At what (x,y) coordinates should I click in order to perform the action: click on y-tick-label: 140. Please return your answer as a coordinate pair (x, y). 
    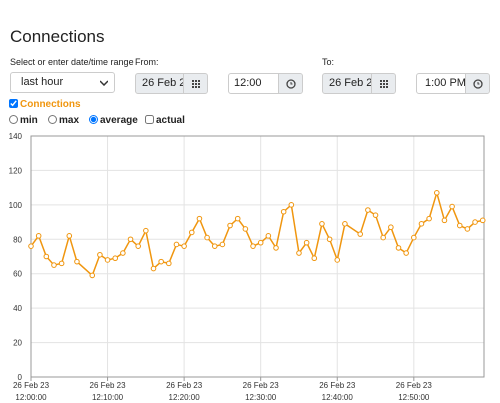
    Looking at the image, I should click on (16, 136).